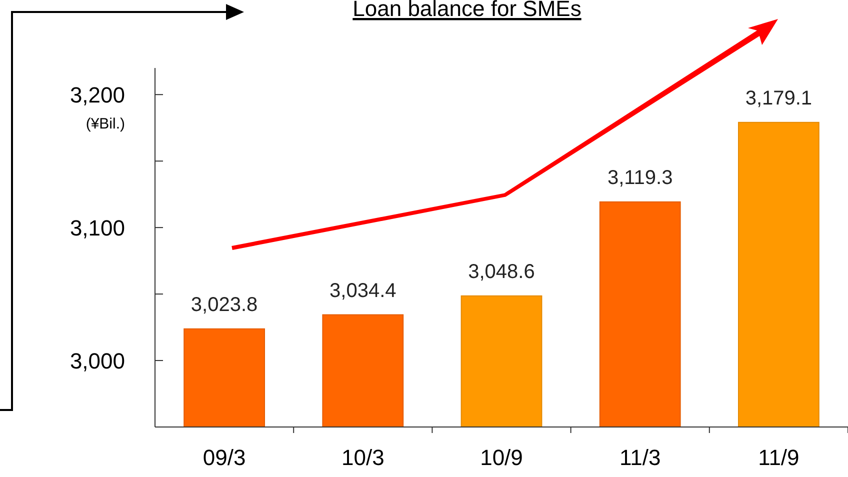 The width and height of the screenshot is (848, 477). I want to click on data-label: 3,023.8, so click(224, 305).